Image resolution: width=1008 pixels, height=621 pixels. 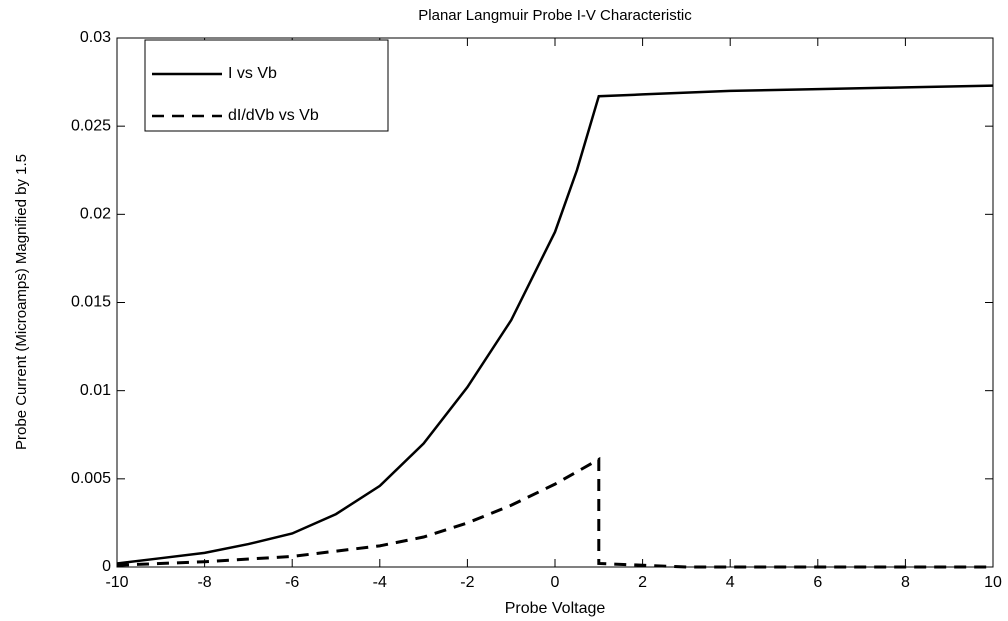 I want to click on chart-title: Planar Langmuir Probe I-V Characteristic, so click(x=555, y=15).